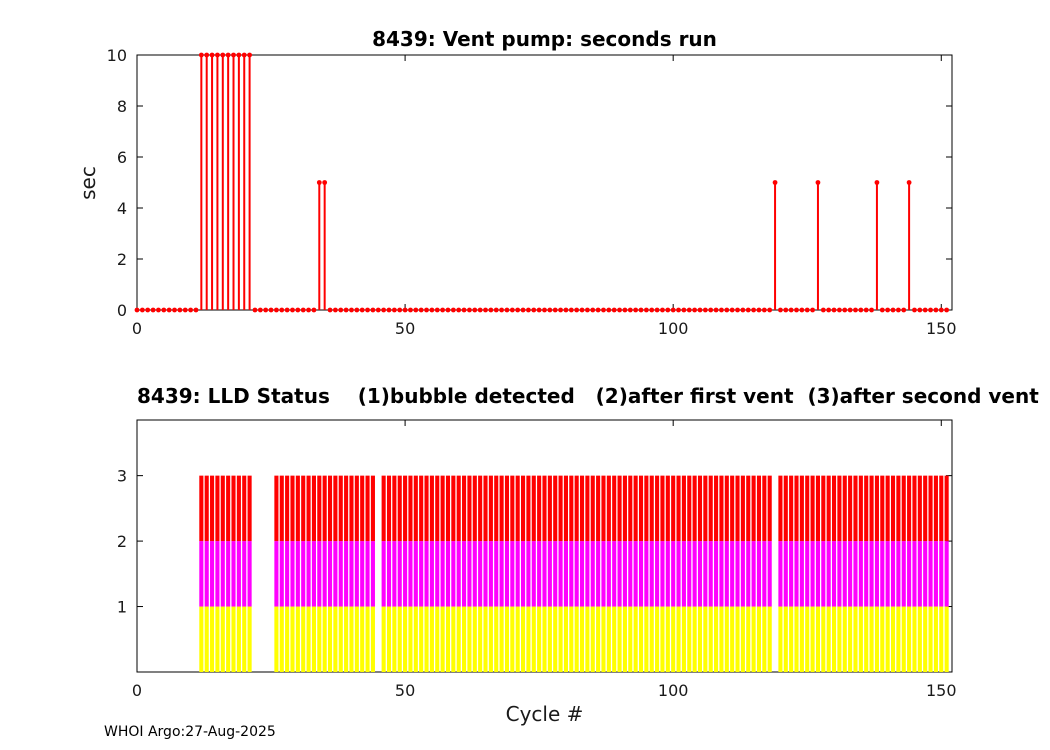 The image size is (1050, 750). What do you see at coordinates (122, 541) in the screenshot?
I see `lld-status-ytick-label: 2` at bounding box center [122, 541].